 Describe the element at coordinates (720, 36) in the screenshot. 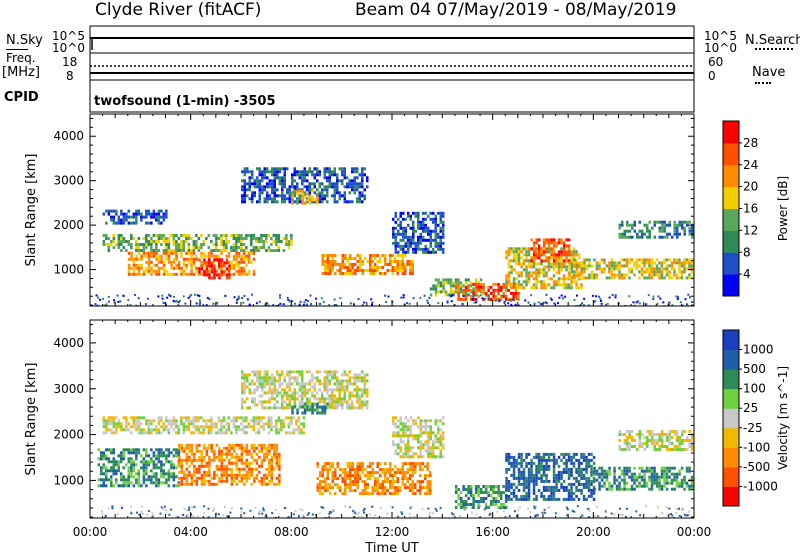

I see `nsearch-tick-top: 10^5` at that location.